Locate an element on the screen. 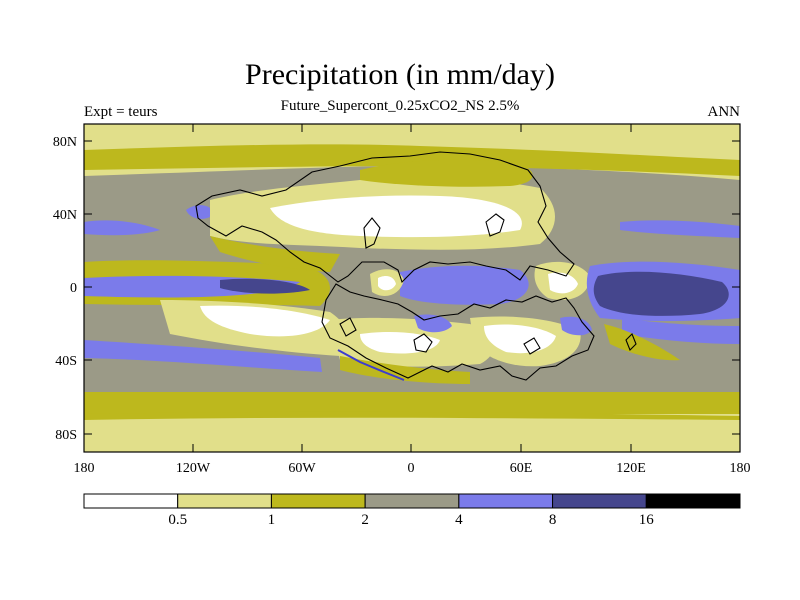  lat-tick-label: 40S is located at coordinates (66, 361).